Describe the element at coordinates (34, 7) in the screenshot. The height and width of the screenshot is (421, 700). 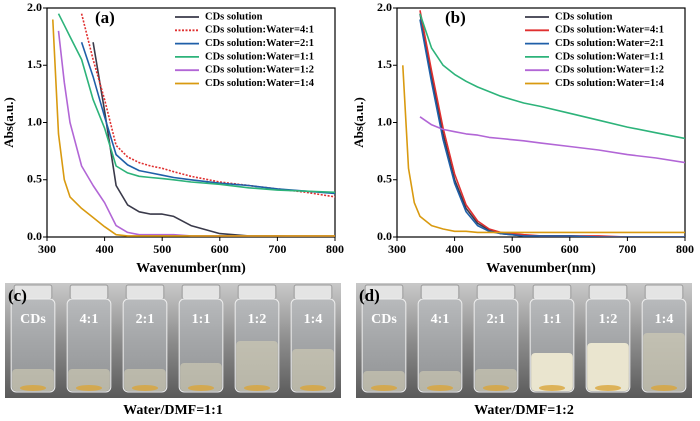
I see `y-tick-label: 2.0` at that location.